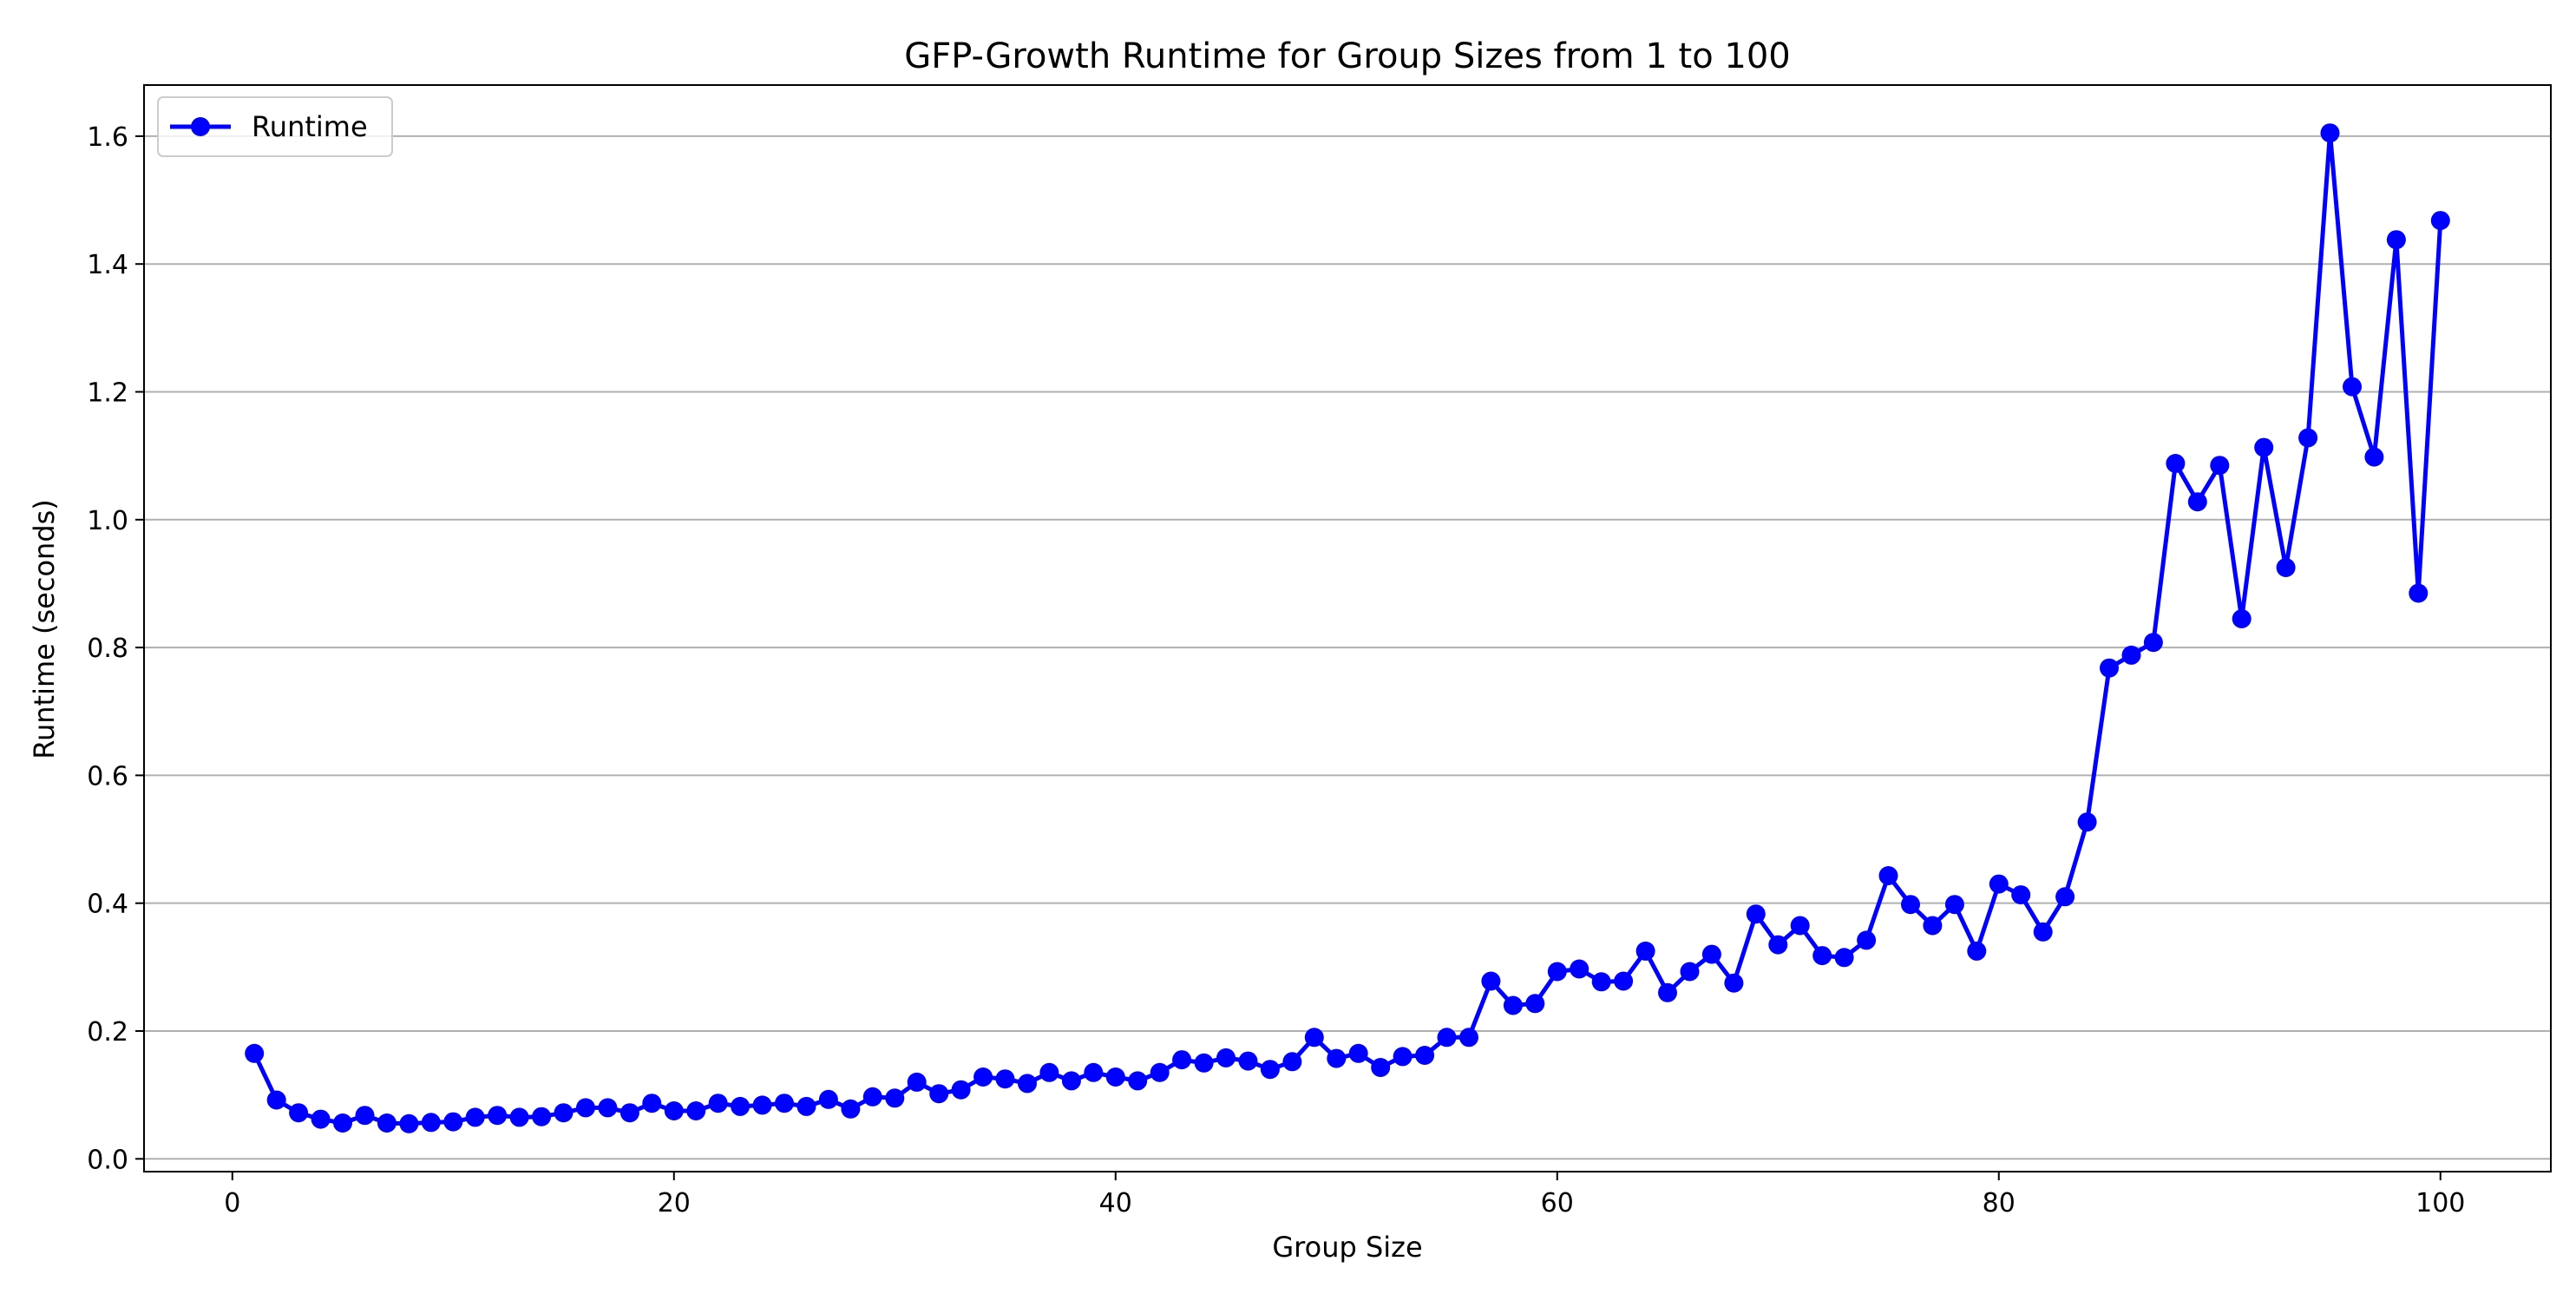 This screenshot has width=2576, height=1294. I want to click on y-tick-label: 0.0, so click(107, 1160).